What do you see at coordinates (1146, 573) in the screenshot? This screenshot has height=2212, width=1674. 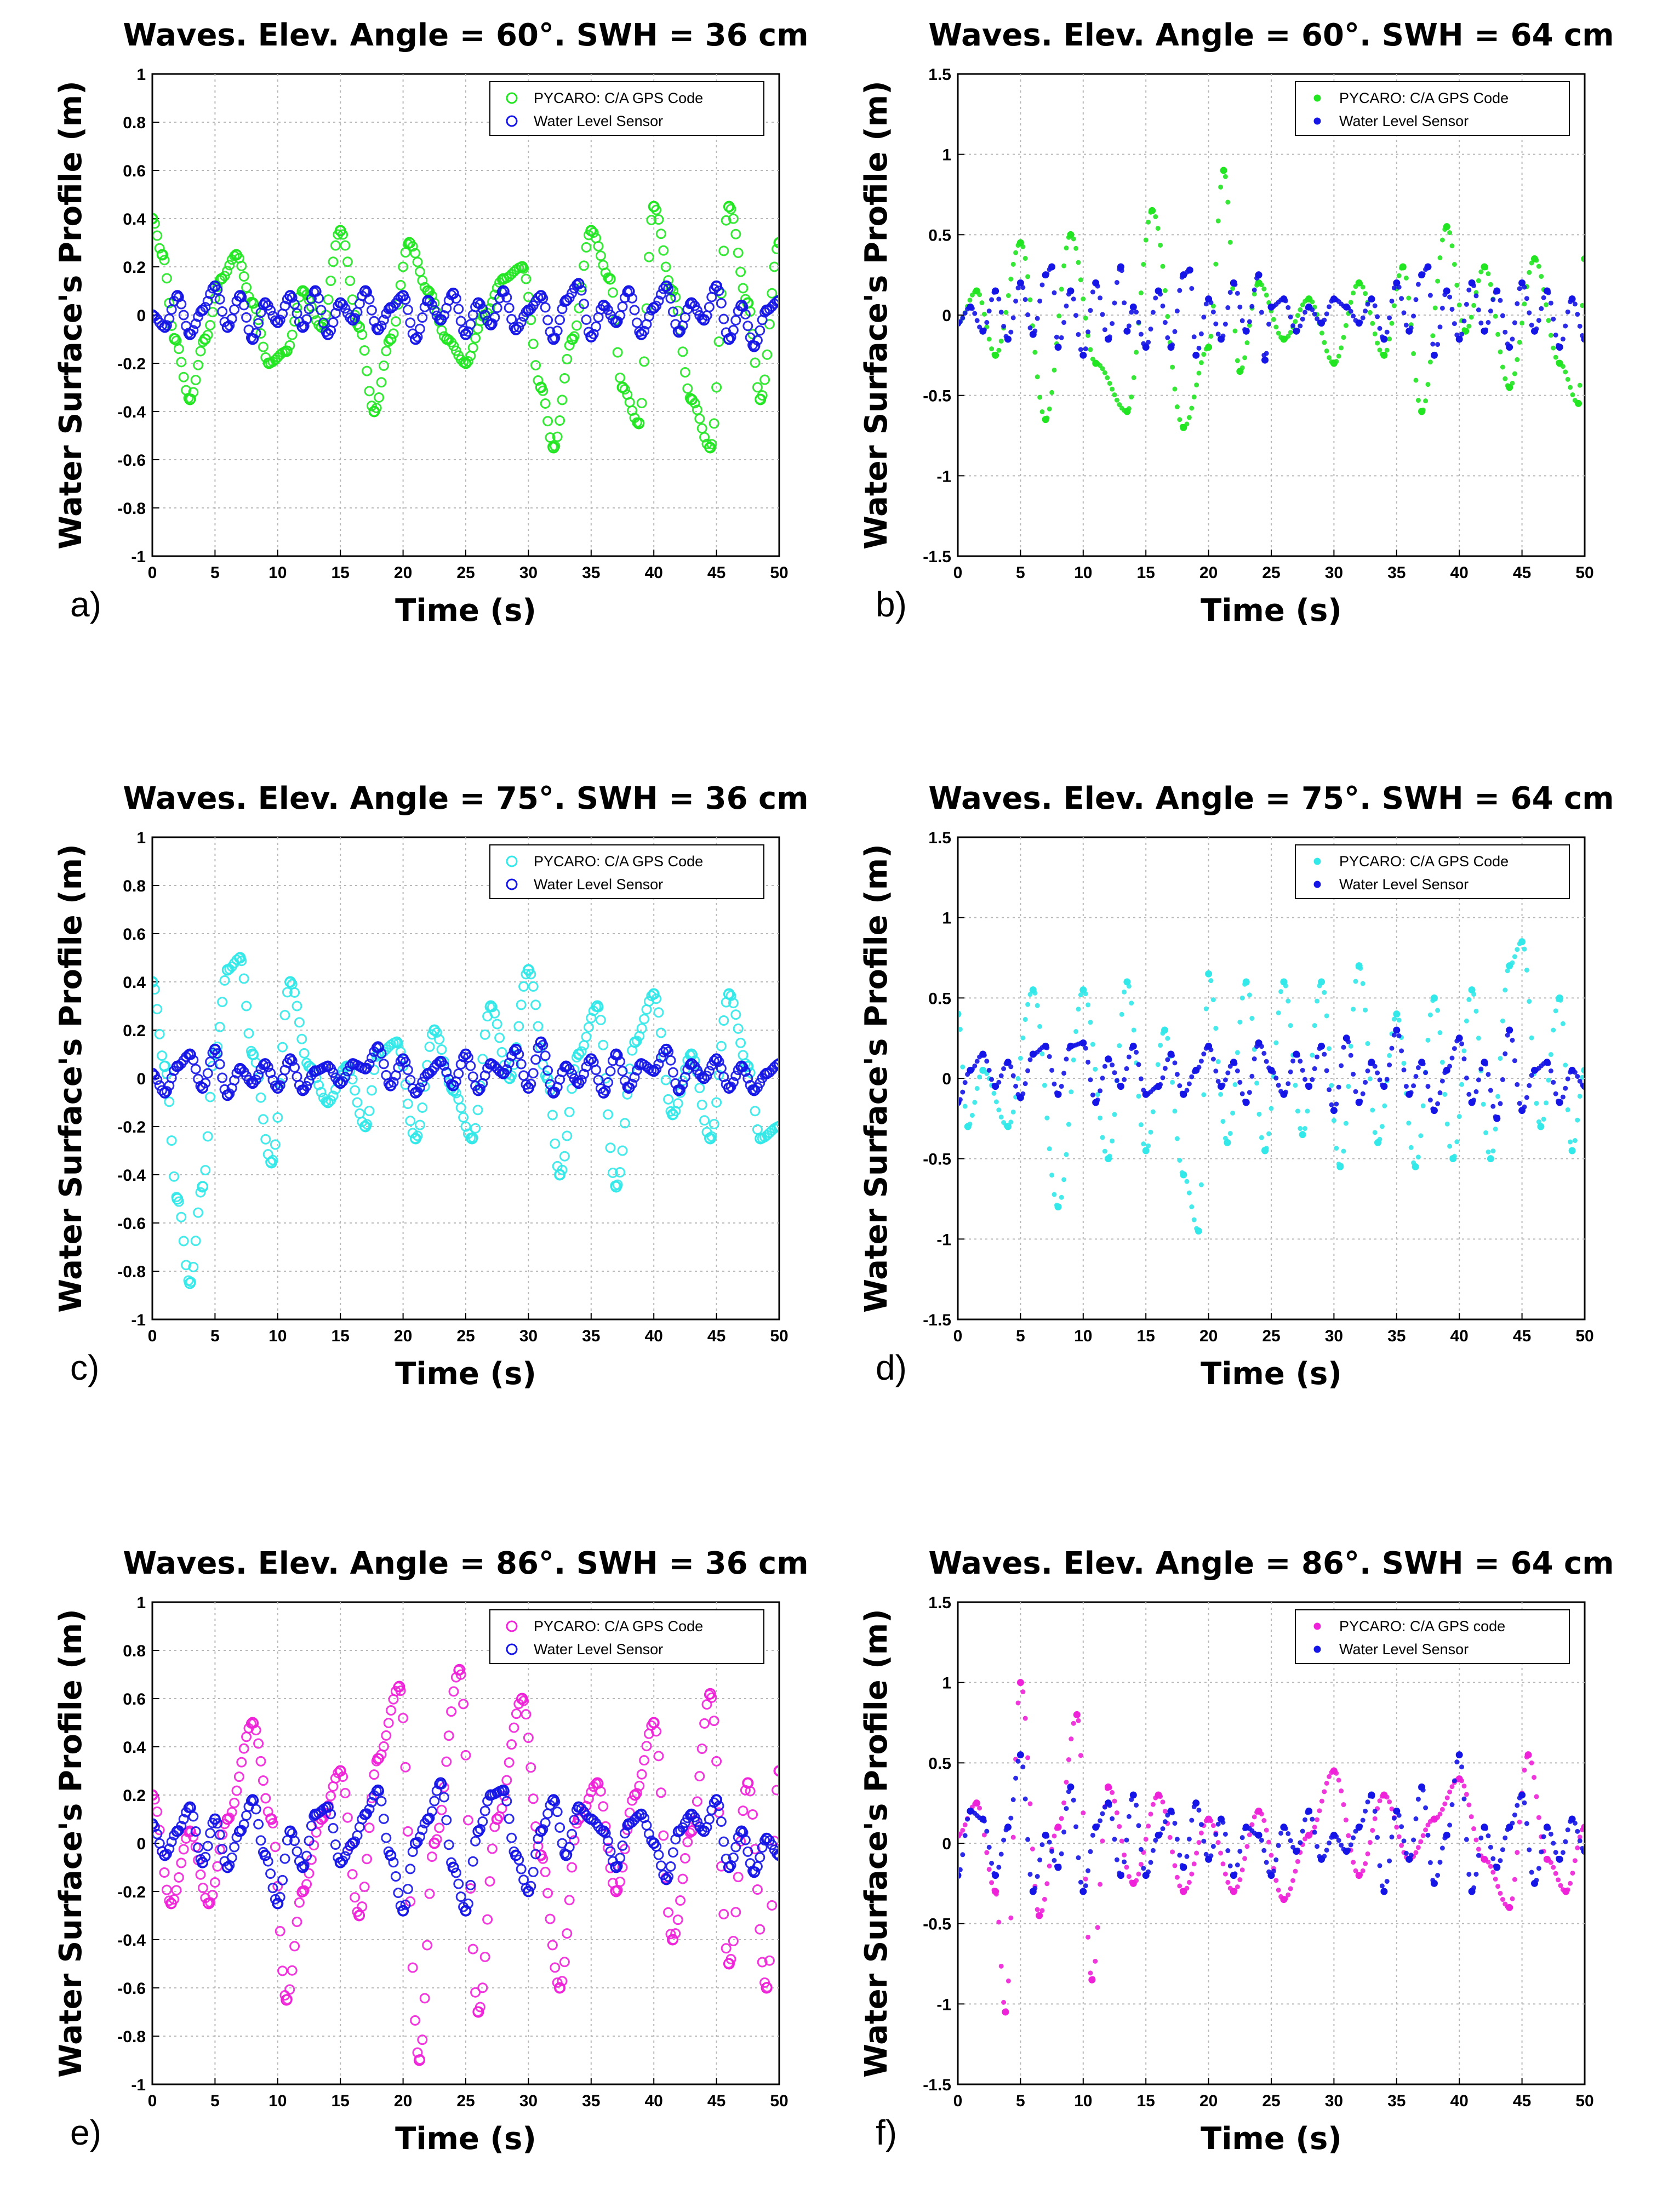 I see `x-tick-label: 15` at bounding box center [1146, 573].